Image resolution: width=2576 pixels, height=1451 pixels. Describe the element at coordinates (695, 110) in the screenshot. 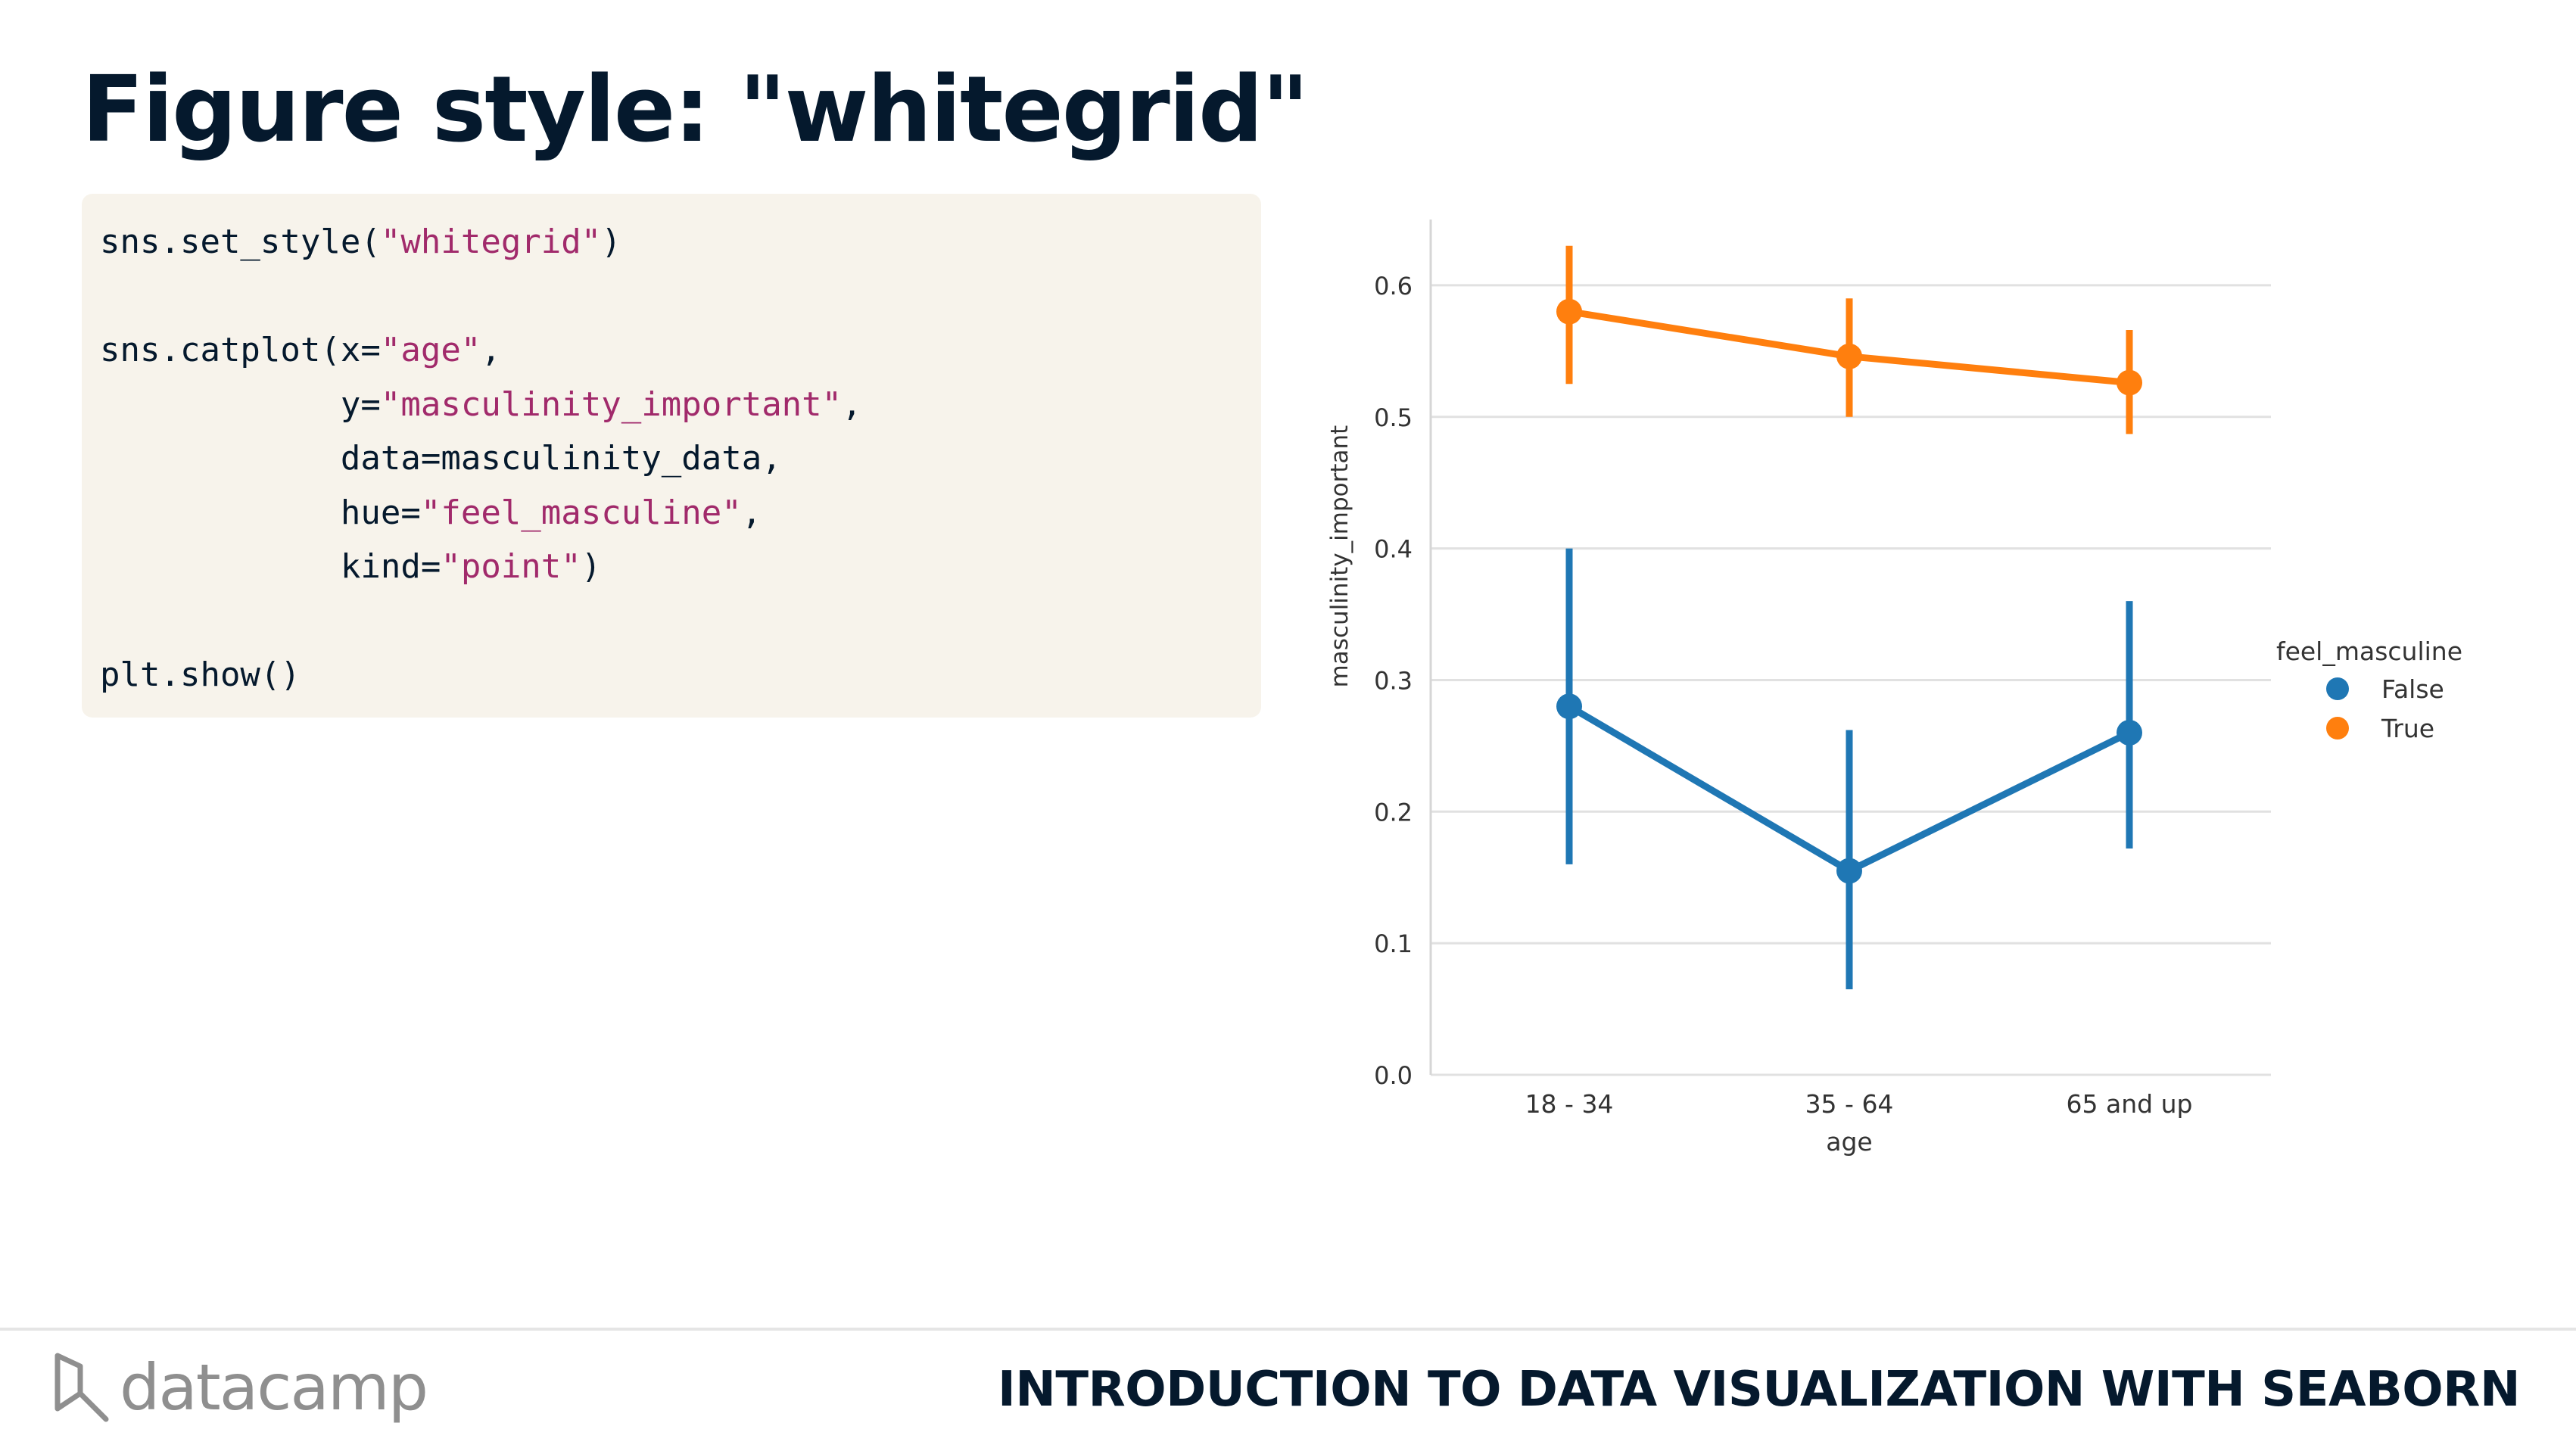

I see `slide-title: Figure style: "whitegrid"` at that location.